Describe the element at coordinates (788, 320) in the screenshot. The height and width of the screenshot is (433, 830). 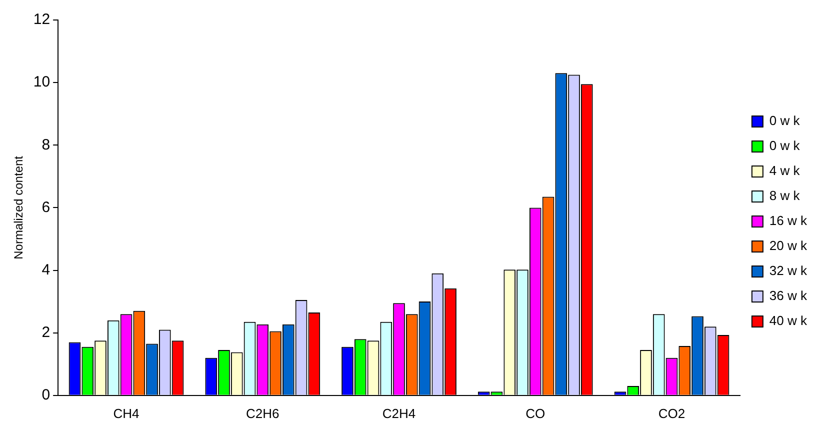
I see `legend-label: 40 w k` at that location.